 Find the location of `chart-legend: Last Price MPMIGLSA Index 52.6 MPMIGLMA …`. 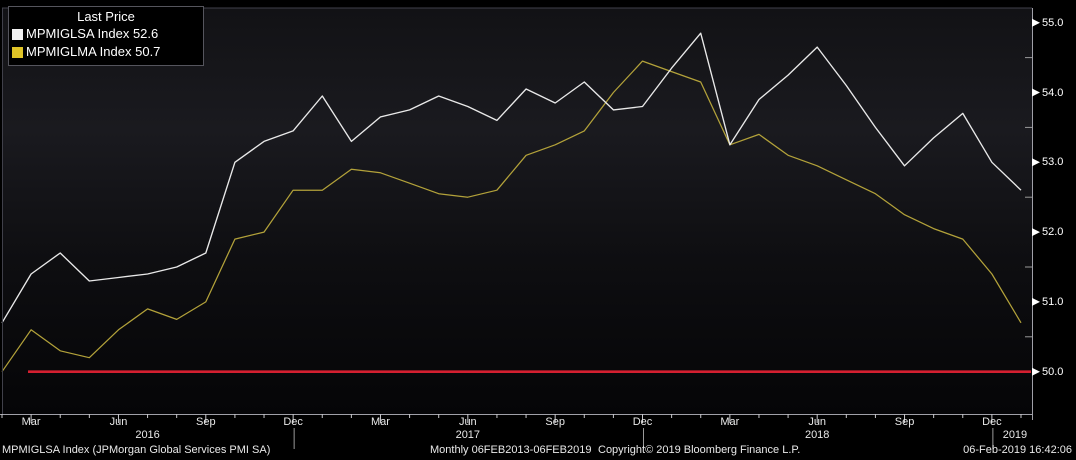

chart-legend: Last Price MPMIGLSA Index 52.6 MPMIGLMA … is located at coordinates (106, 36).